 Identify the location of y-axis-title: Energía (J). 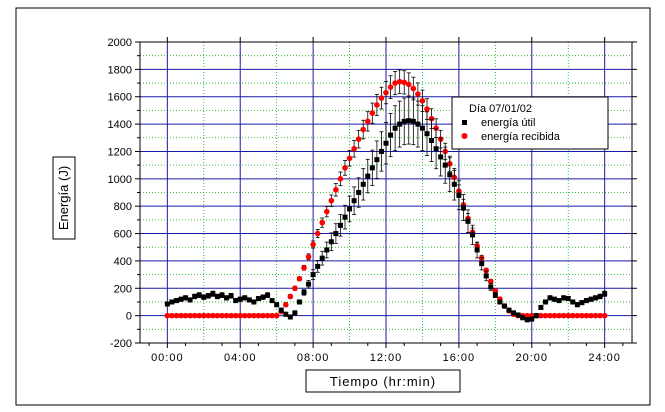
(63, 198).